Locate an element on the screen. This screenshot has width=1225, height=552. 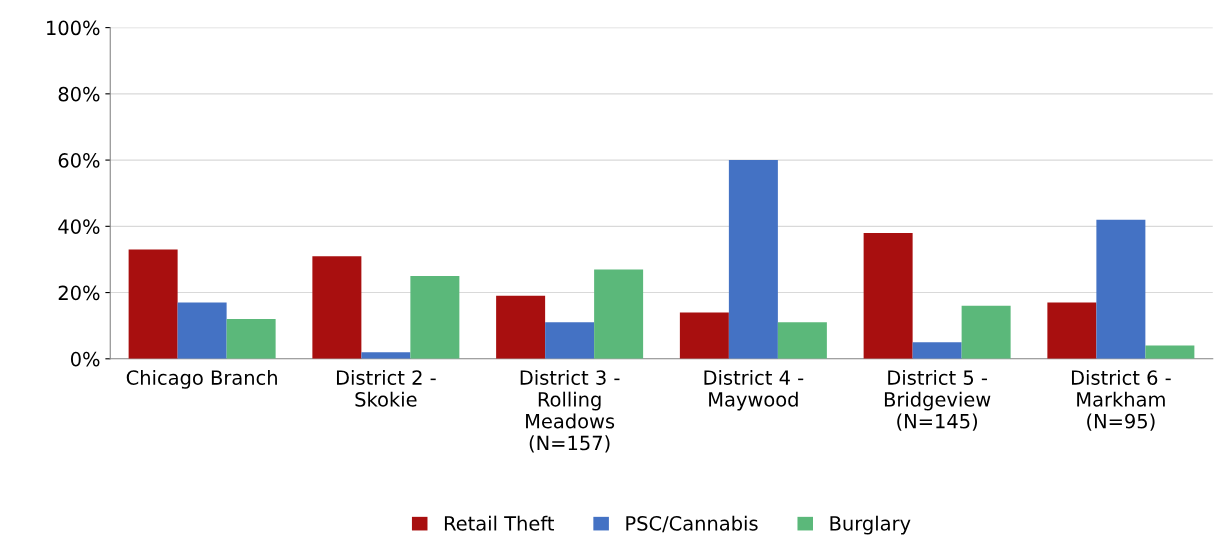
legend-label: Retail Theft is located at coordinates (499, 523).